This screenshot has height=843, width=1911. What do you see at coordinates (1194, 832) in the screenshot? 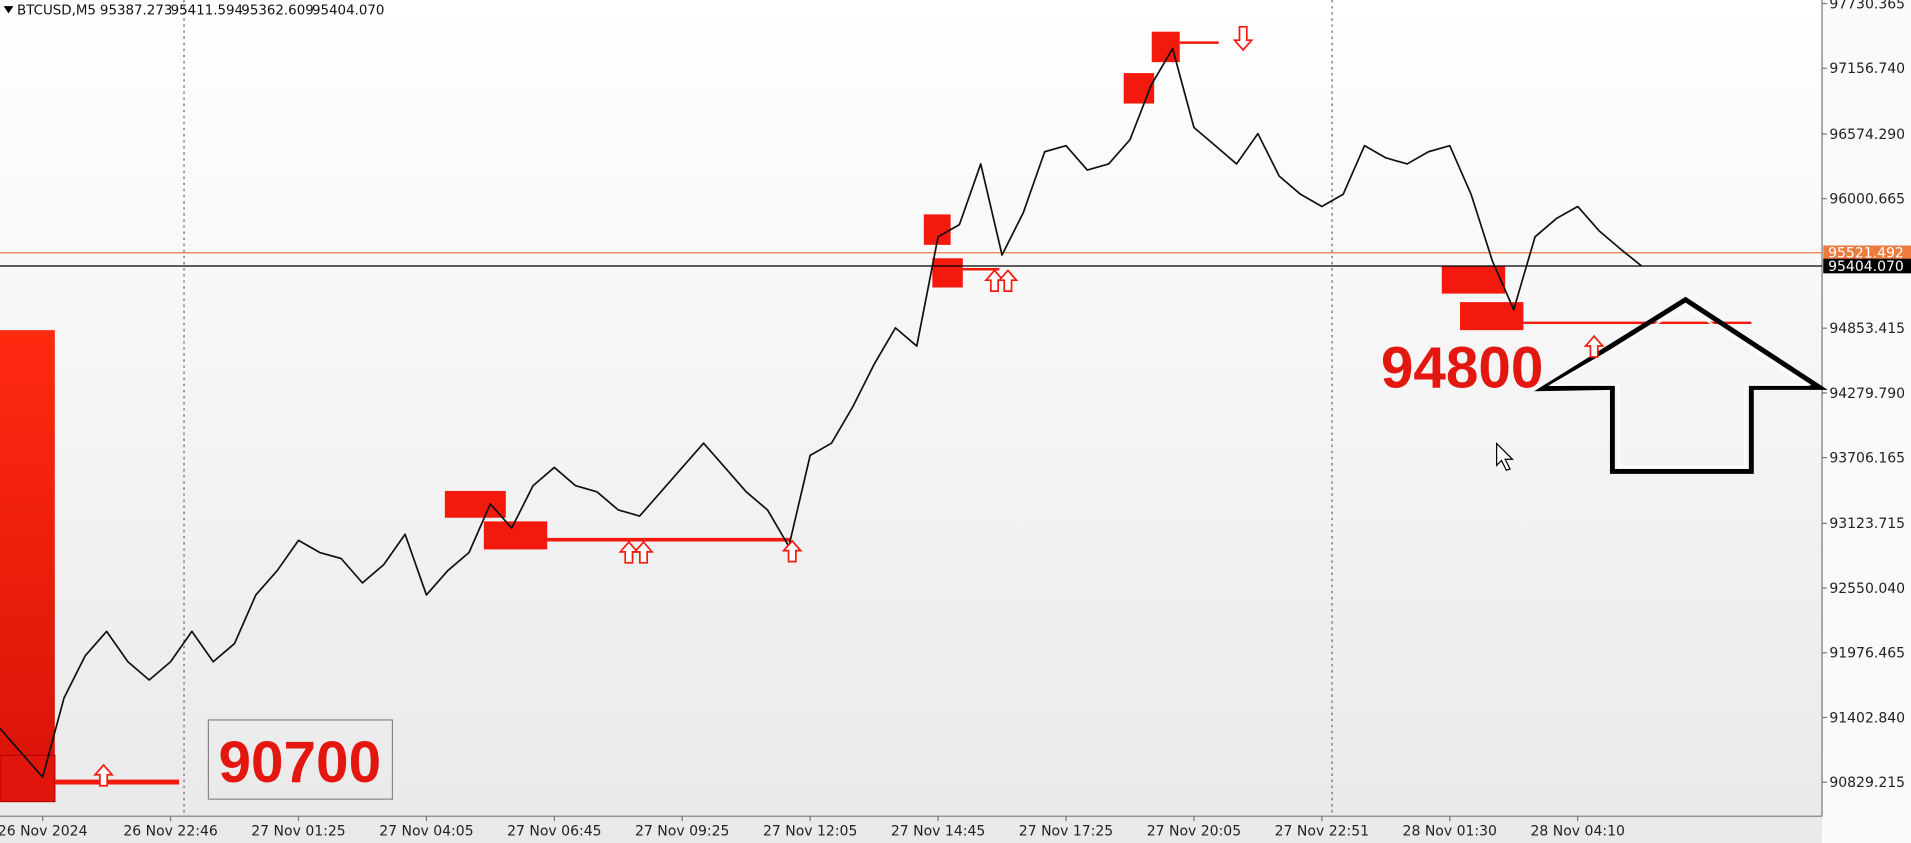
I see `x-tick-label: 27 Nov 20:05` at bounding box center [1194, 832].